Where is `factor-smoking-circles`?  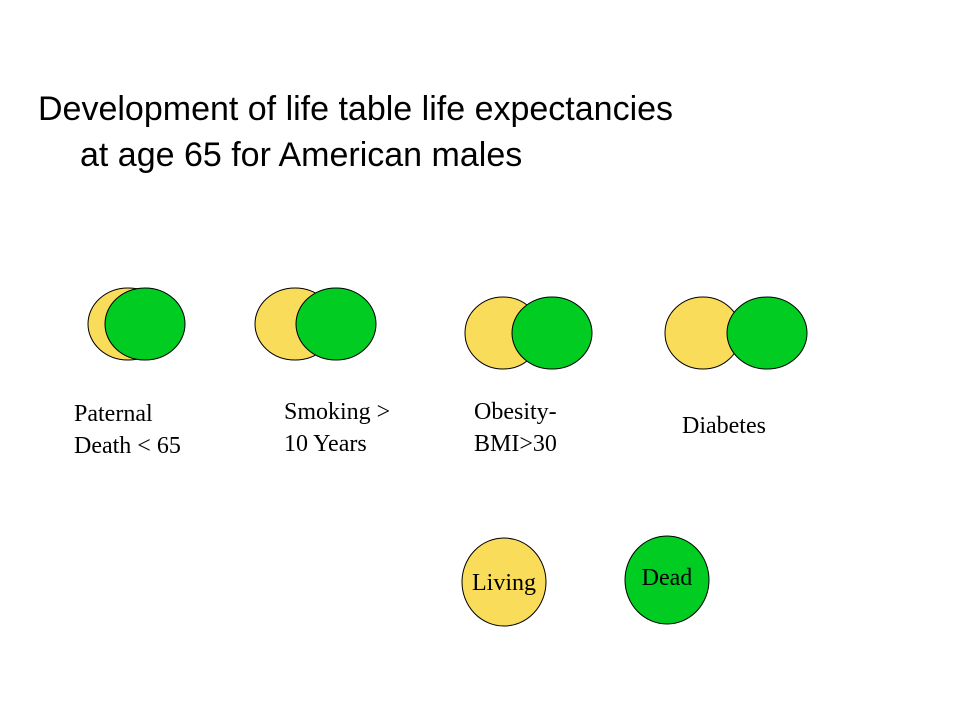 factor-smoking-circles is located at coordinates (315, 324).